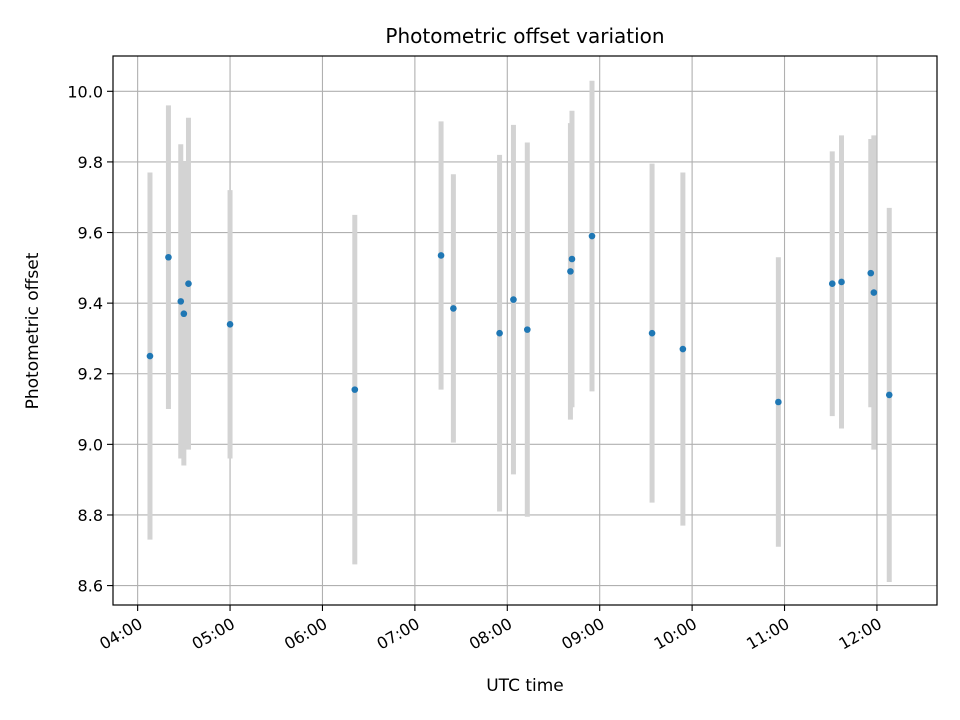 The image size is (960, 720). I want to click on x-tick-label: 08:00, so click(490, 634).